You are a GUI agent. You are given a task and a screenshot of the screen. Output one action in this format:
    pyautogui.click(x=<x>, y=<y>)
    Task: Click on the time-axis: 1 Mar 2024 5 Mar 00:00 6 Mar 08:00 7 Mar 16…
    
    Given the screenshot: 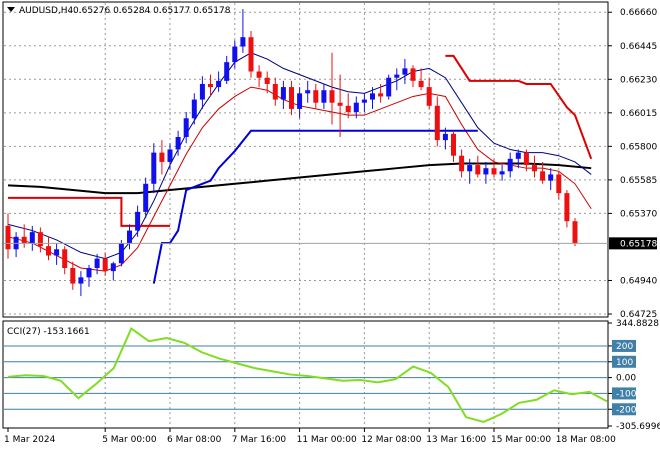 What is the action you would take?
    pyautogui.click(x=310, y=436)
    